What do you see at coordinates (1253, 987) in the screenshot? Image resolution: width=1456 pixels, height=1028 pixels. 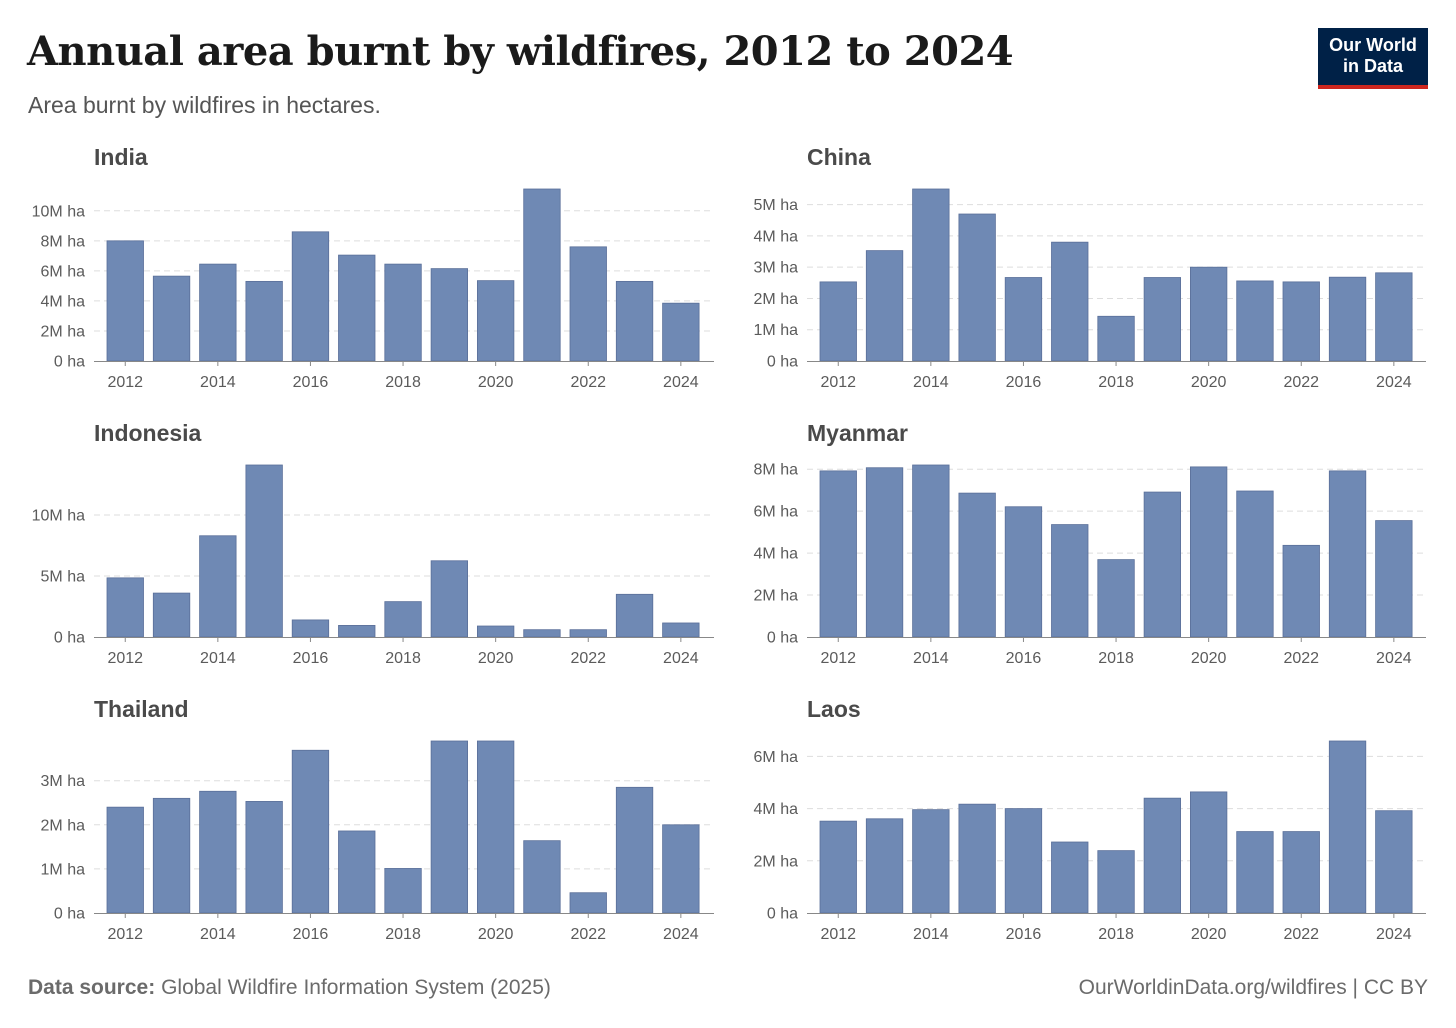 I see `source-url: OurWorldinData.org/wildfires | CC BY` at bounding box center [1253, 987].